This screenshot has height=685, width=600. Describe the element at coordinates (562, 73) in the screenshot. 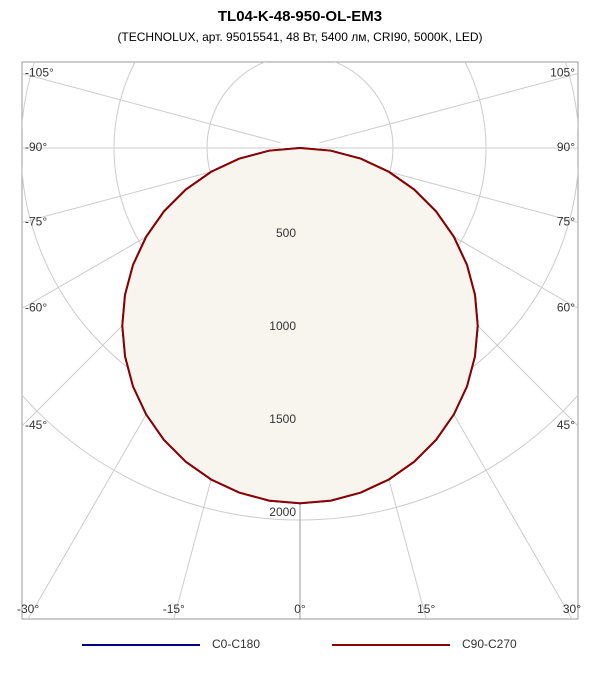

I see `angle-label: 105°` at that location.